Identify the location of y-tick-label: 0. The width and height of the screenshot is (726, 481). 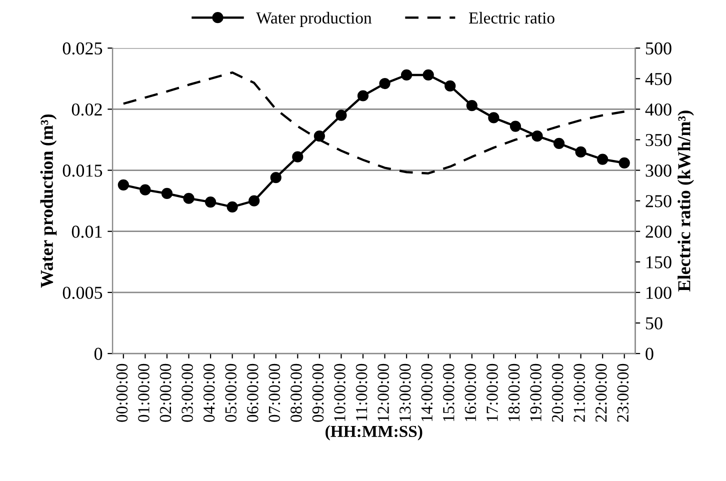
(98, 354).